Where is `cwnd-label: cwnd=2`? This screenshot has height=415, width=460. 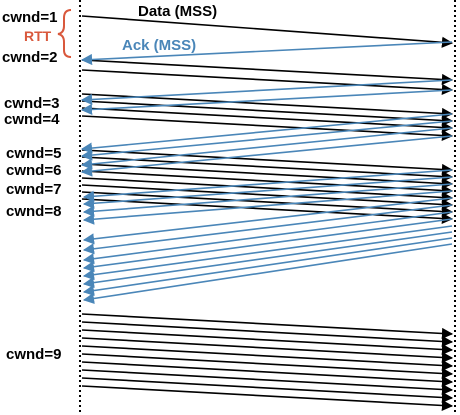 cwnd-label: cwnd=2 is located at coordinates (29, 57).